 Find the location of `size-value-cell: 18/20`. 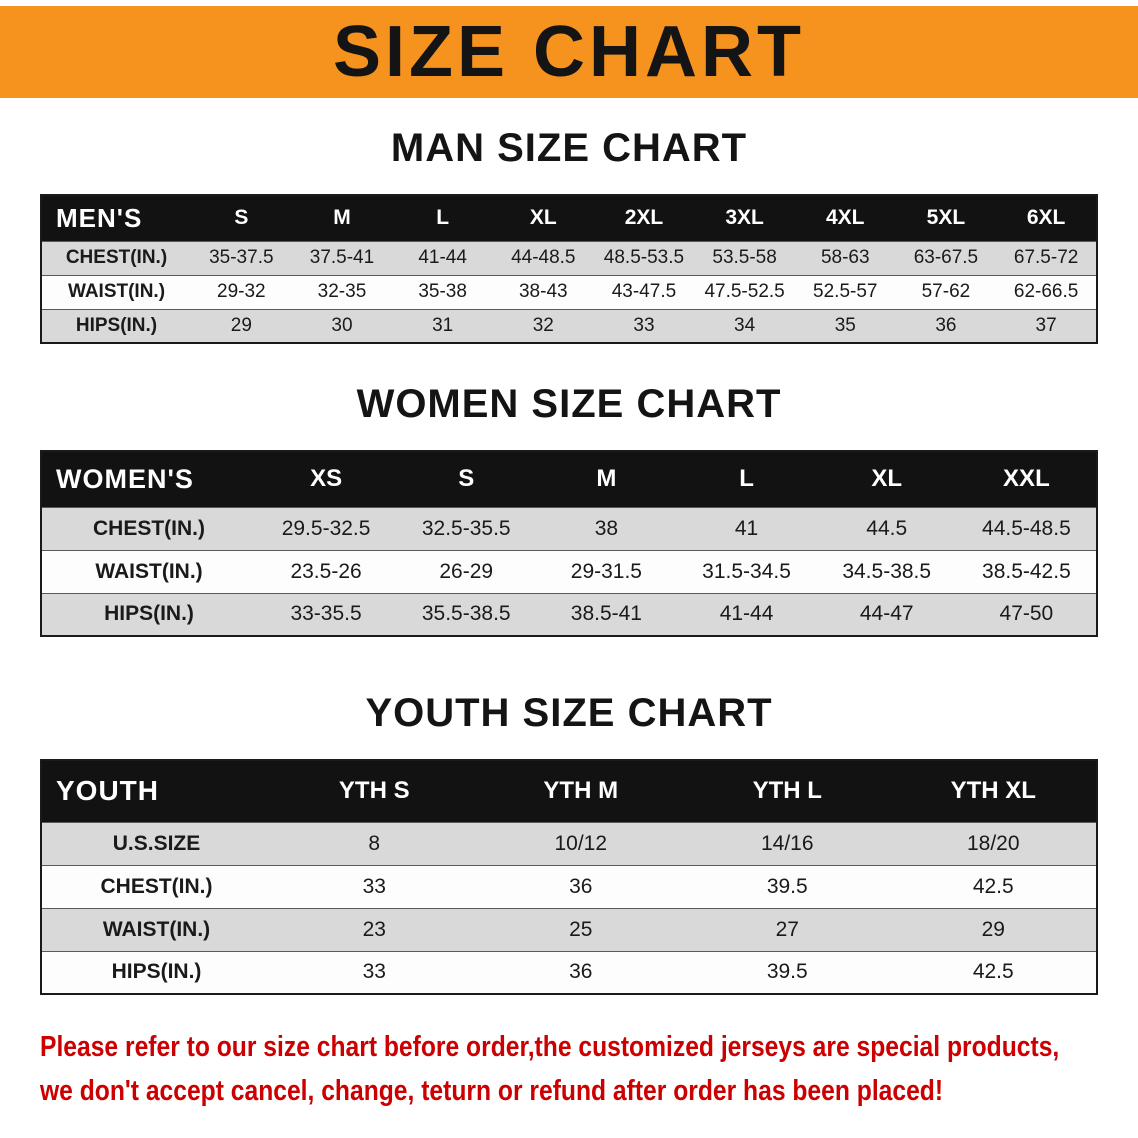

size-value-cell: 18/20 is located at coordinates (993, 843).